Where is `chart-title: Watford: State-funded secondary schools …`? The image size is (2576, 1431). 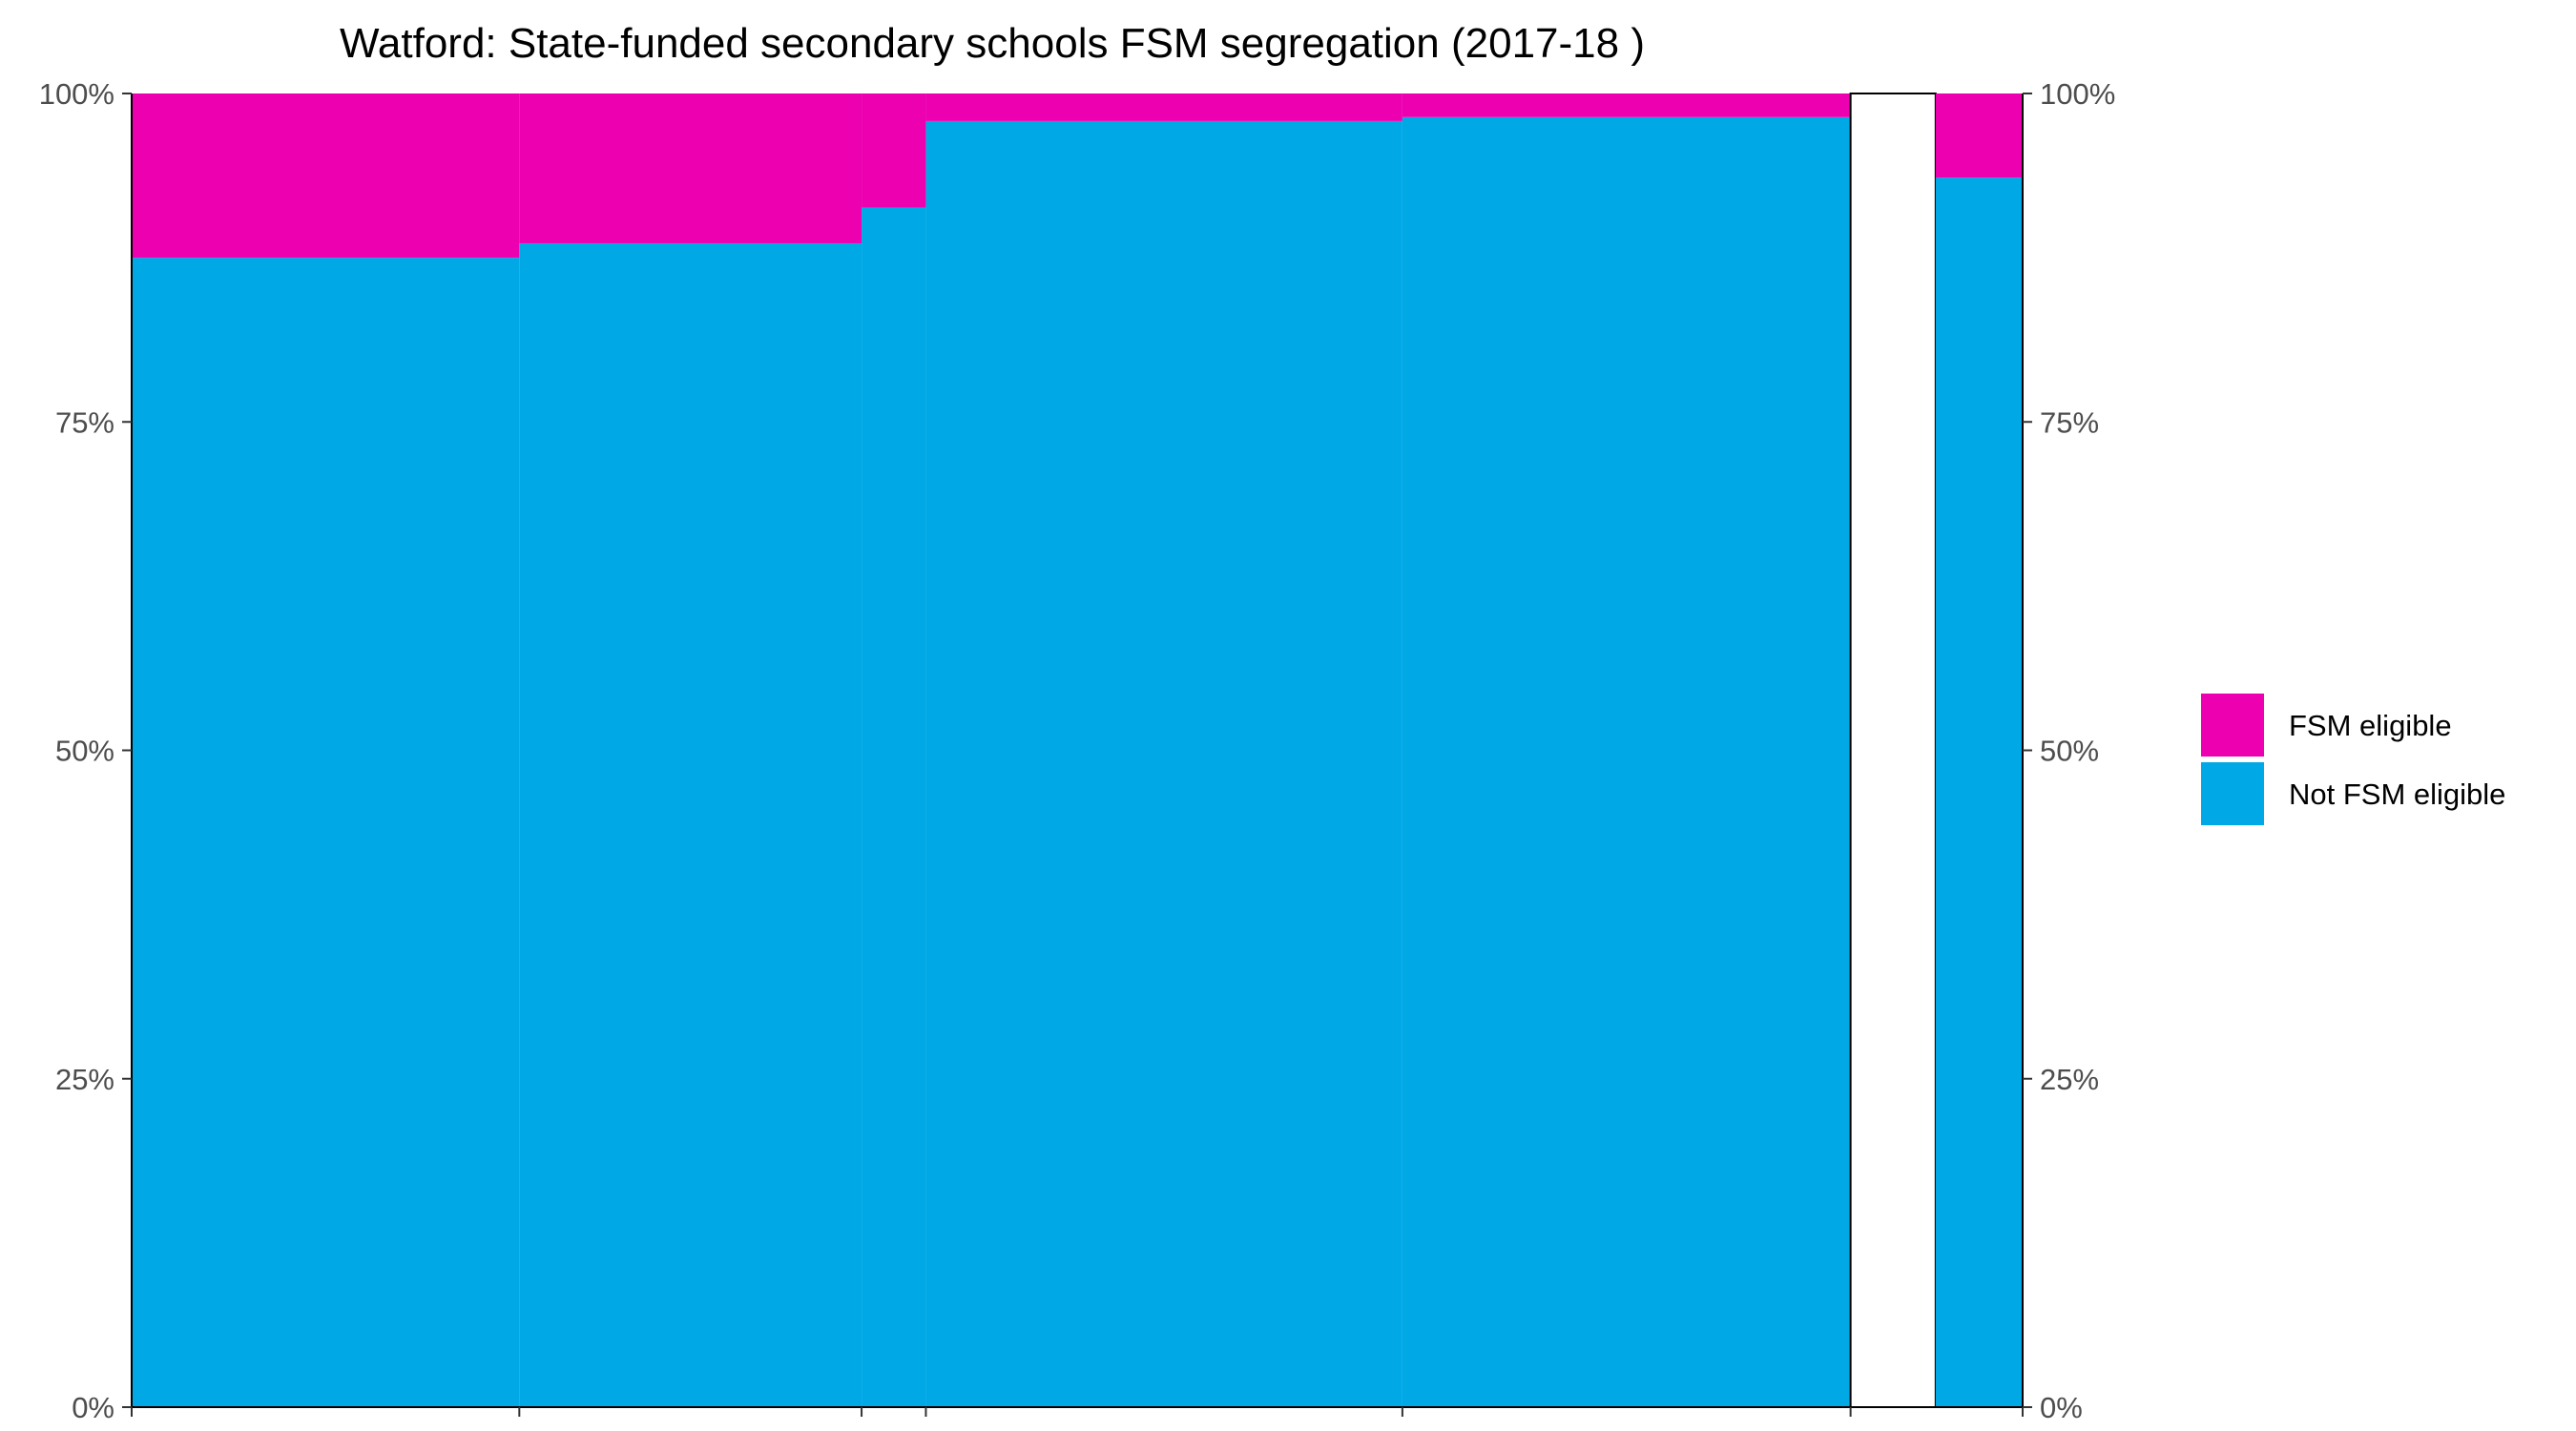
chart-title: Watford: State-funded secondary schools … is located at coordinates (992, 43).